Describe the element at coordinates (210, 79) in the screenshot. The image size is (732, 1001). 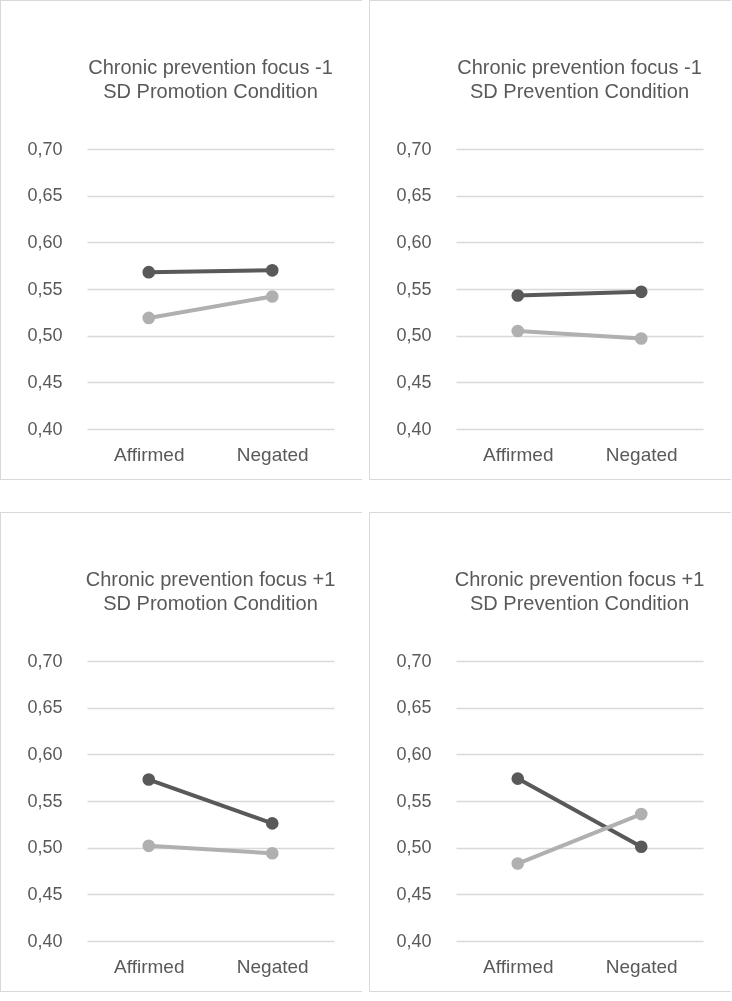
I see `chart-title: Chronic prevention focus -1 SD Promotion Condition` at that location.